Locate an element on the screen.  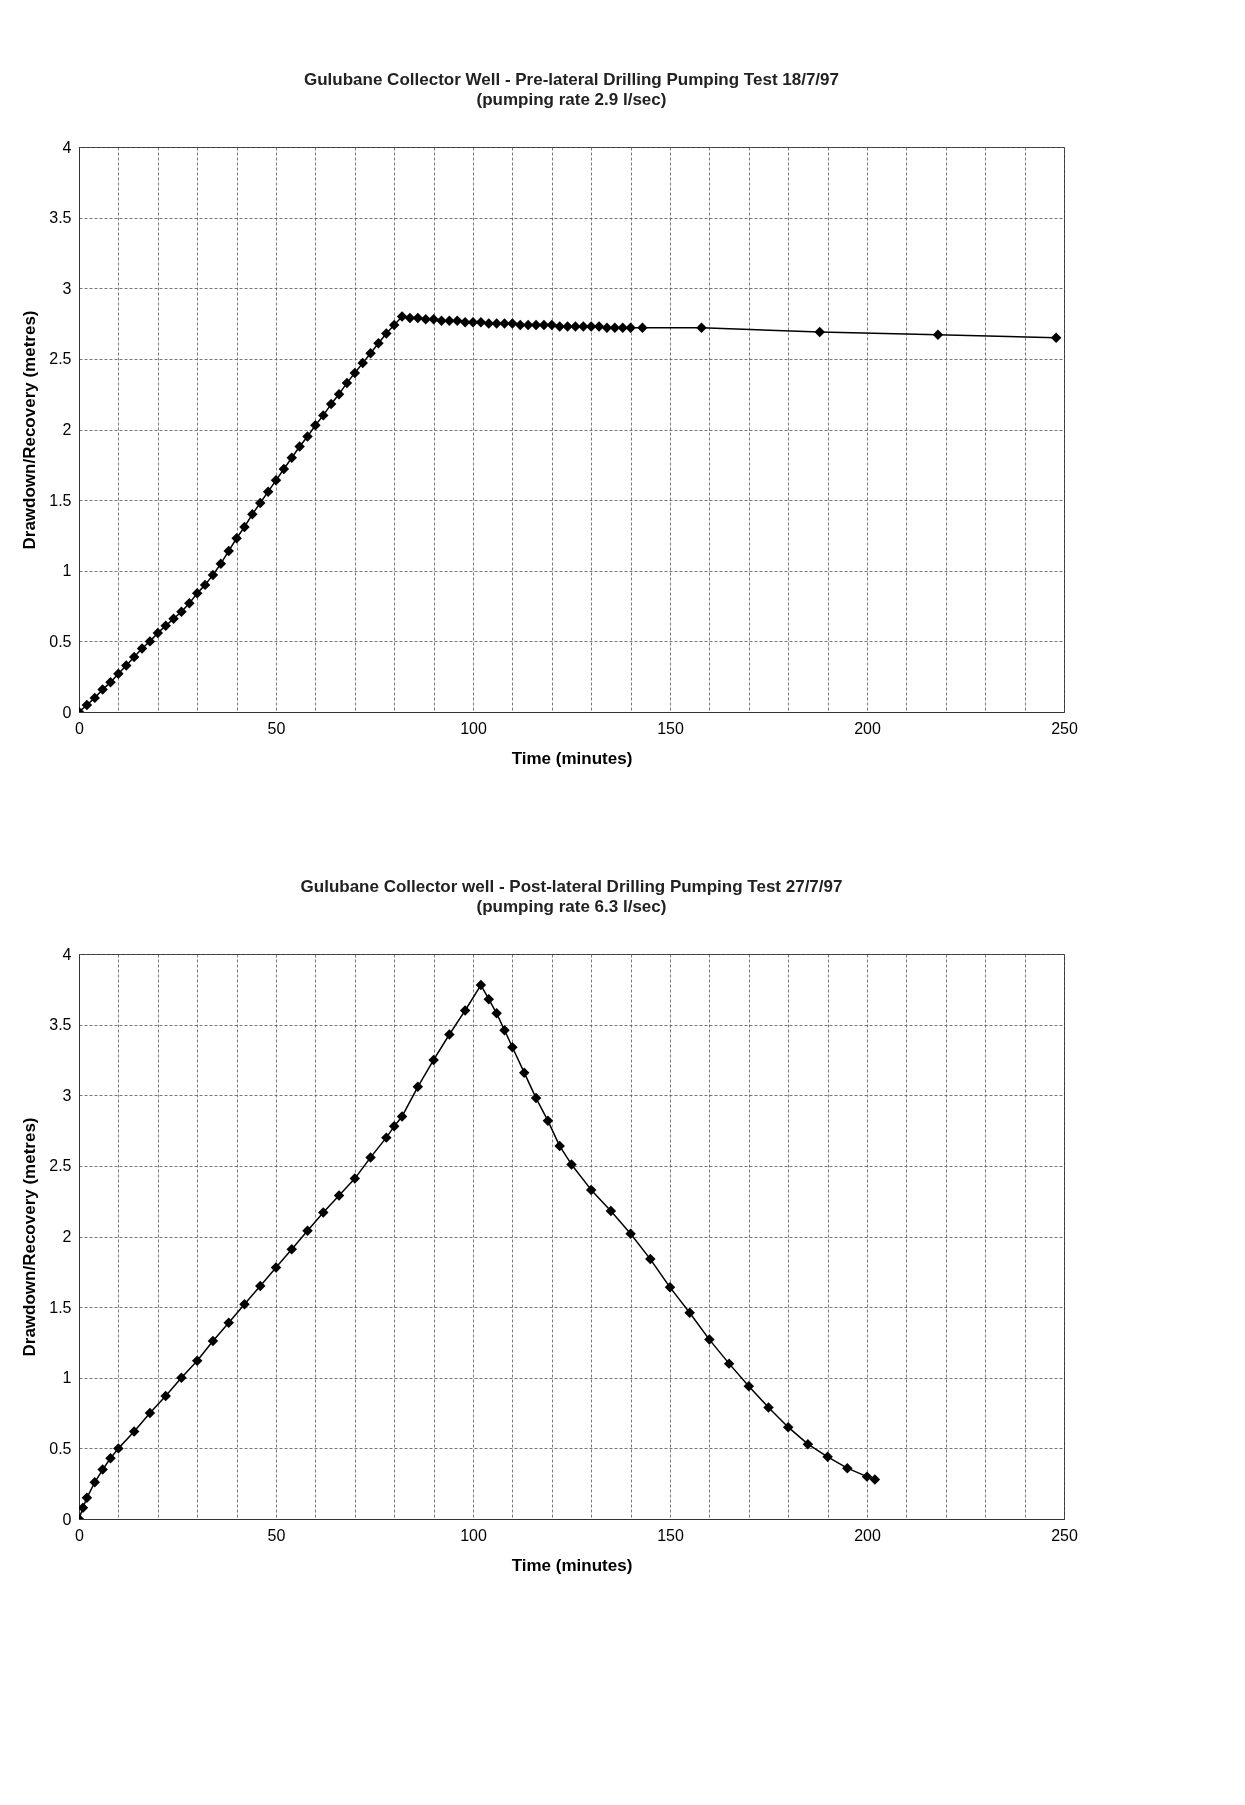
chart-subtitle: (pumping rate 6.3 l/sec) is located at coordinates (571, 906).